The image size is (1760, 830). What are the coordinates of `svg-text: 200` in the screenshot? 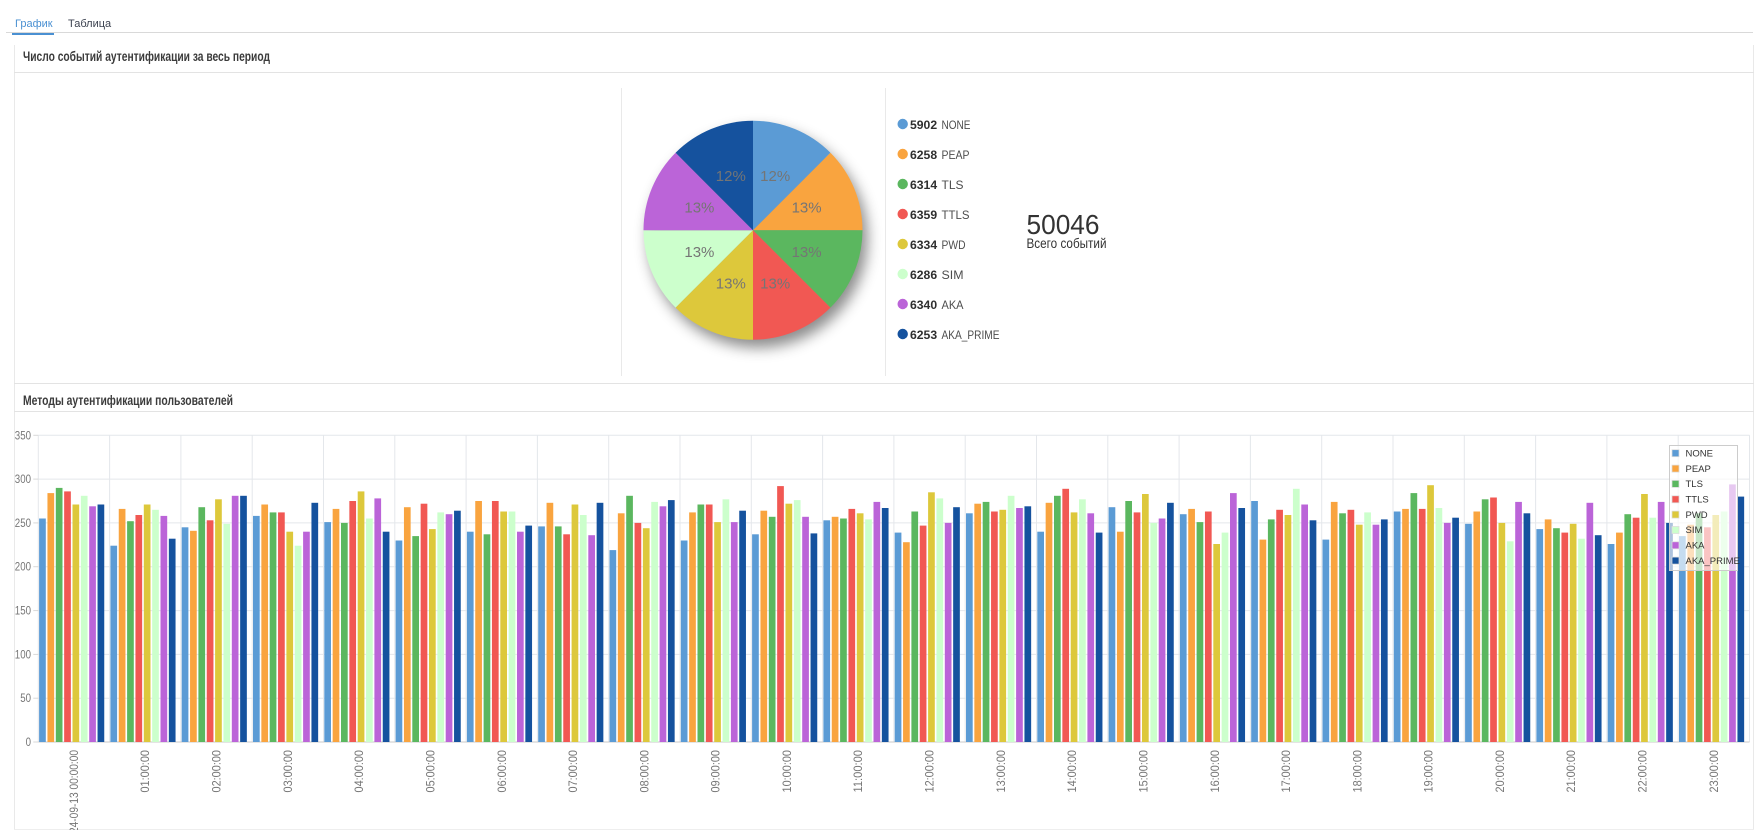 It's located at (23, 568).